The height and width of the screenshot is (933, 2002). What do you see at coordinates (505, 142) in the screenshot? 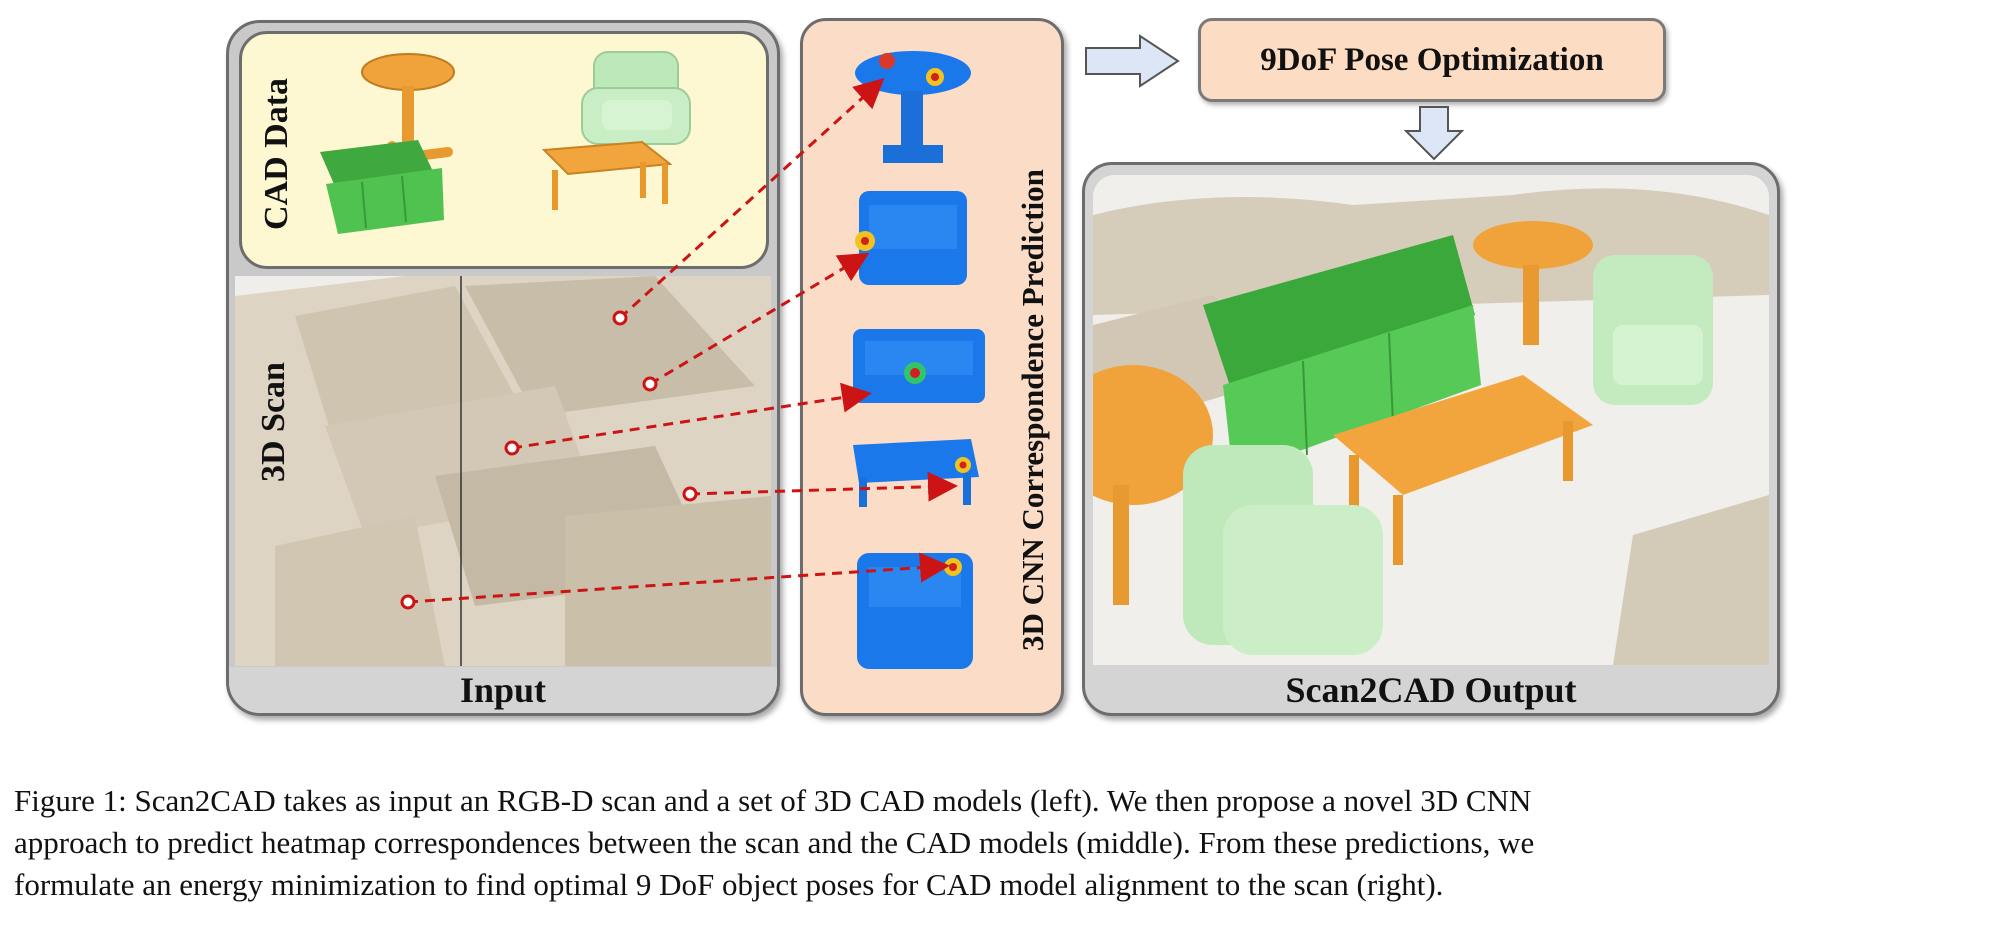
I see `cad-models-illustration` at bounding box center [505, 142].